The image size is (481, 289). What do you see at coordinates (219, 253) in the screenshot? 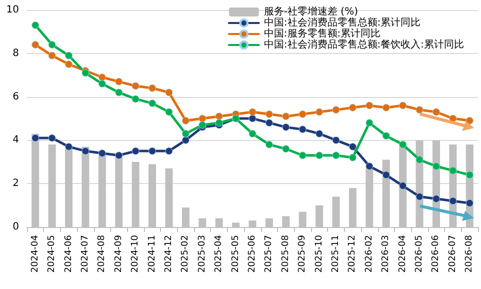
I see `x-tick-label: 2025-04` at bounding box center [219, 253].